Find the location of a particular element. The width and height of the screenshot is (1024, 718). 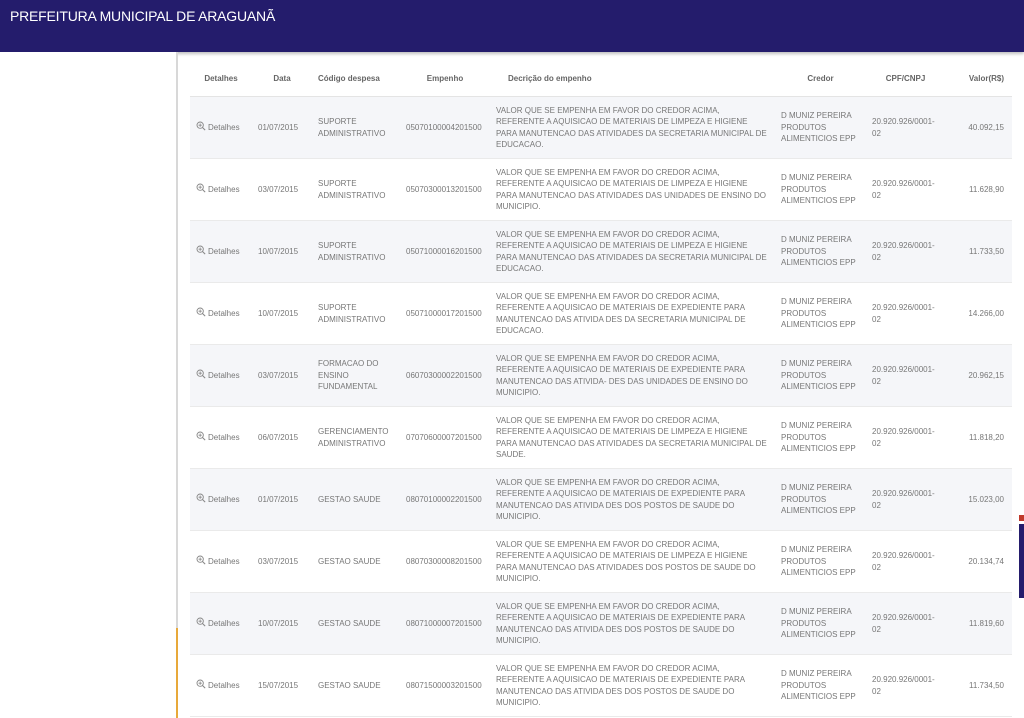

column-header-descricao: Decrição do empenho is located at coordinates (632, 78).